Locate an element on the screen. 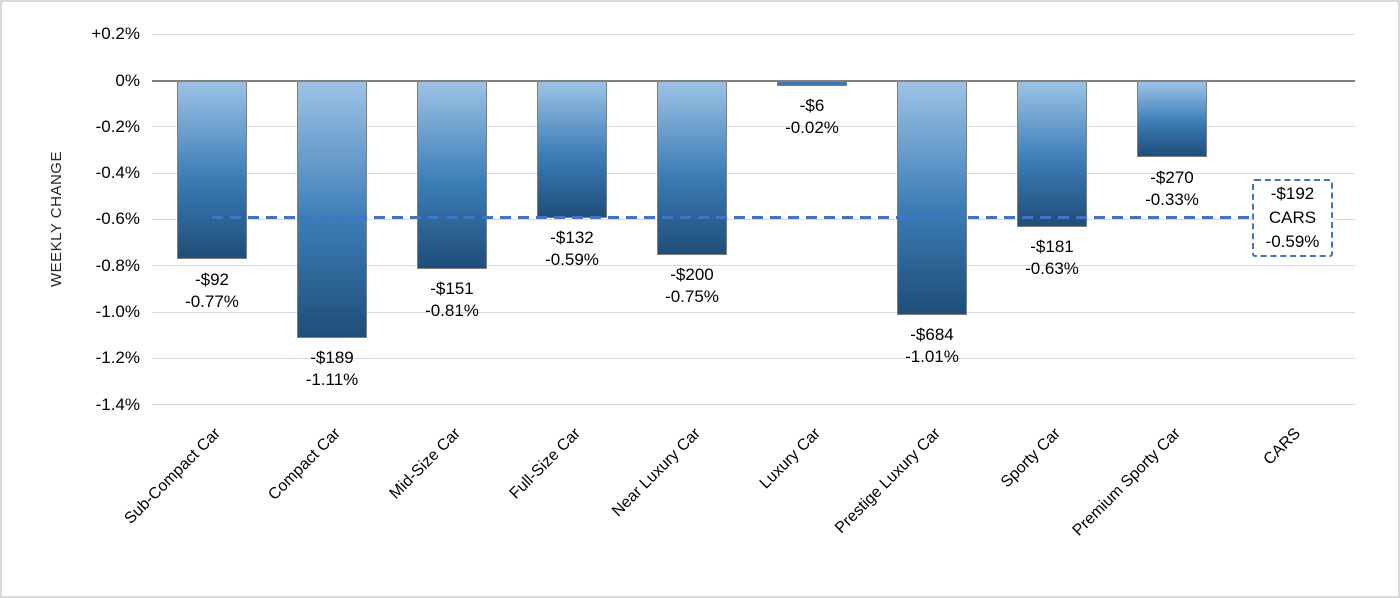 This screenshot has width=1400, height=598. bar-pct-value: -0.75% is located at coordinates (692, 297).